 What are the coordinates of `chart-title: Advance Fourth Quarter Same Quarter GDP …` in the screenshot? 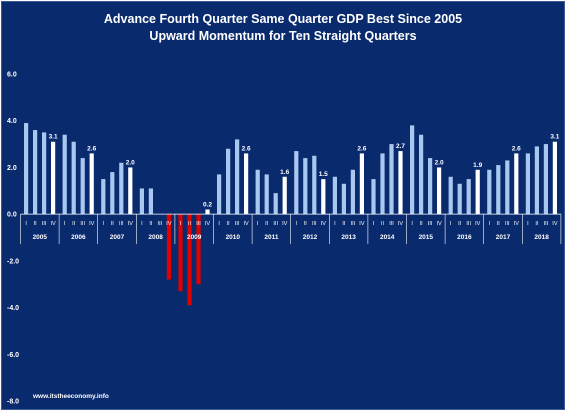 It's located at (283, 19).